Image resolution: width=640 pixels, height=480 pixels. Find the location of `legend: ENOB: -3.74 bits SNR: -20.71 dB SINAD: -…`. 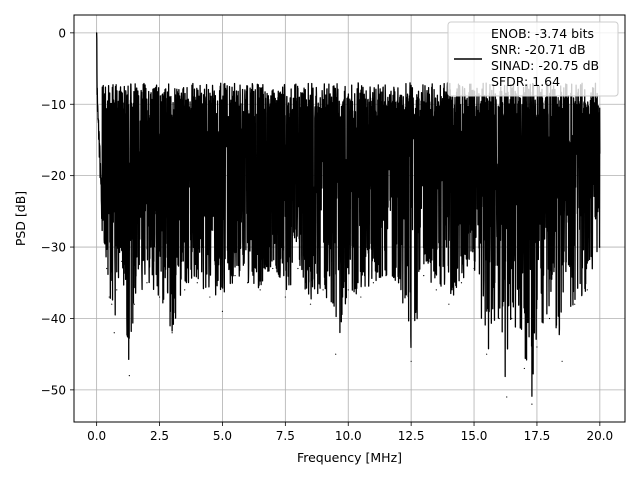

legend: ENOB: -3.74 bits SNR: -20.71 dB SINAD: -… is located at coordinates (533, 59).